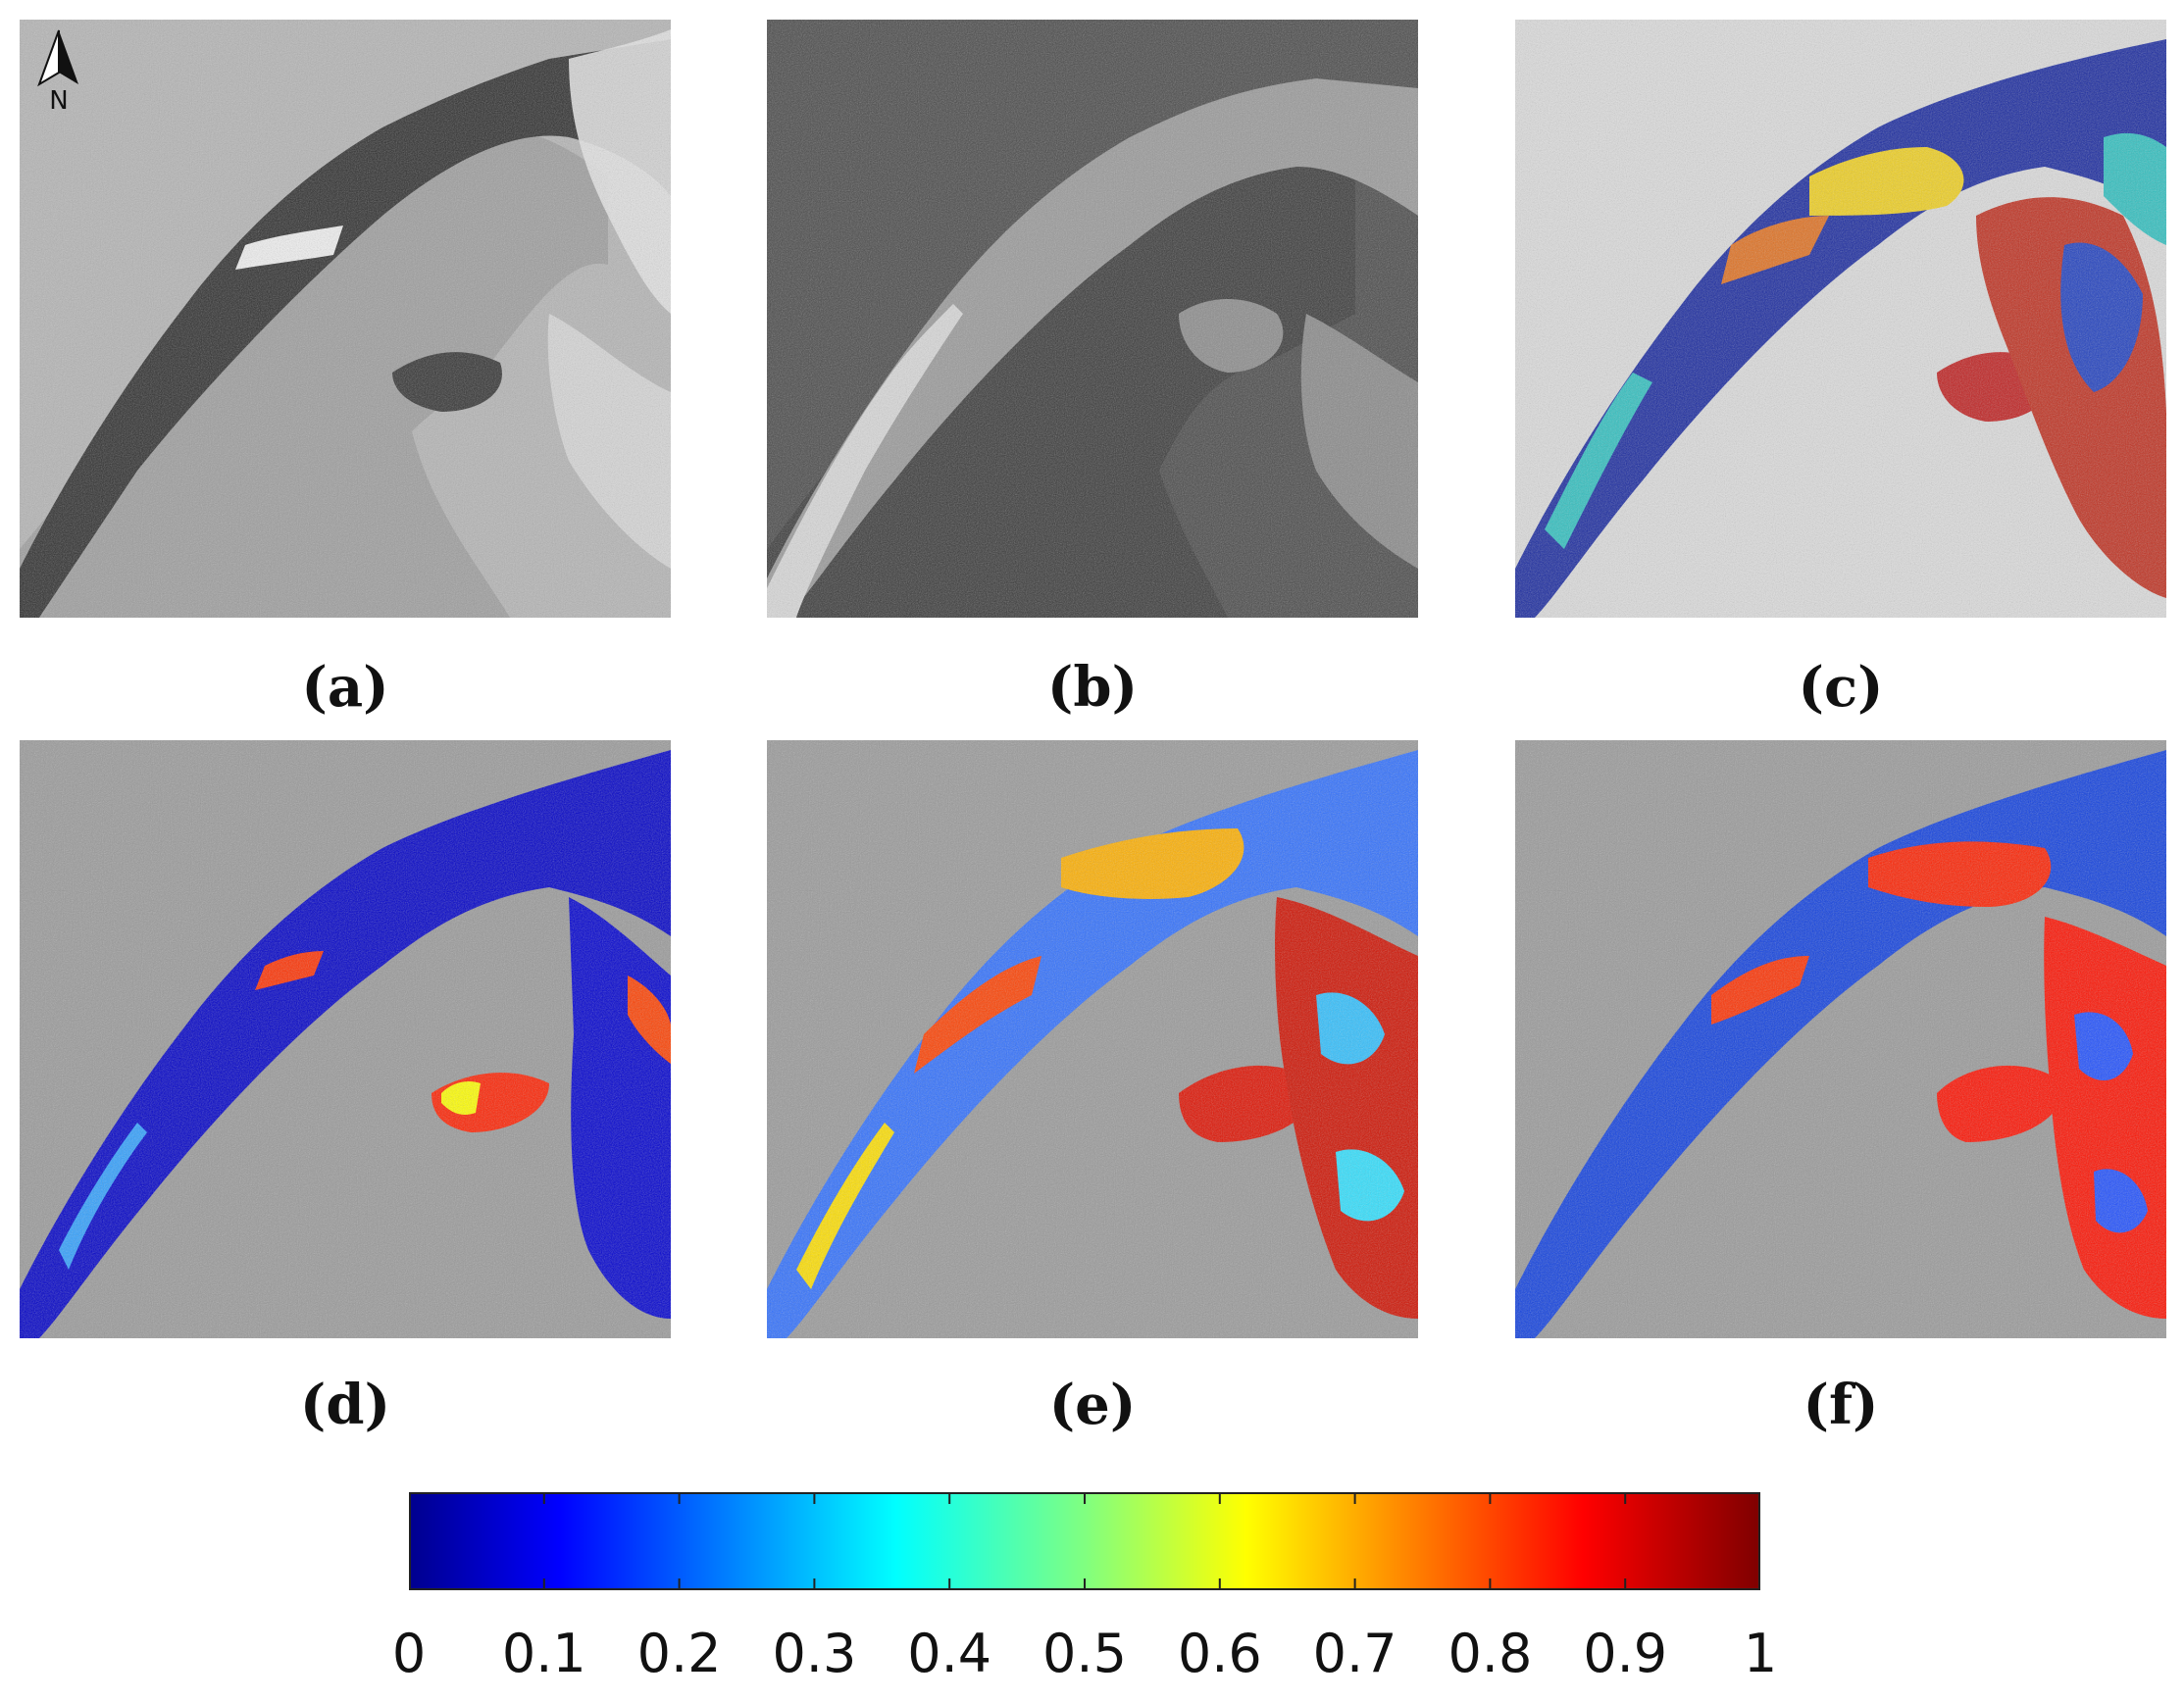 The width and height of the screenshot is (2184, 1702). I want to click on panel-f-label: (f), so click(1841, 1405).